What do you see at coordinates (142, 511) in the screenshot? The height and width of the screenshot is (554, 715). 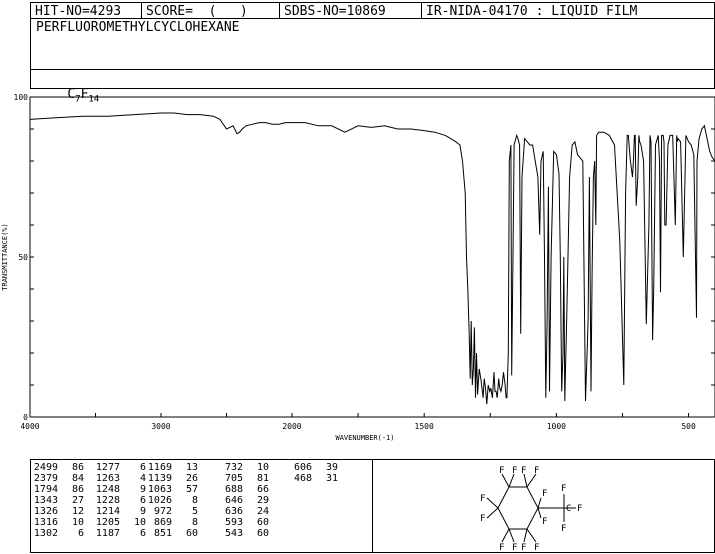 I see `peak-transmittance: 9` at bounding box center [142, 511].